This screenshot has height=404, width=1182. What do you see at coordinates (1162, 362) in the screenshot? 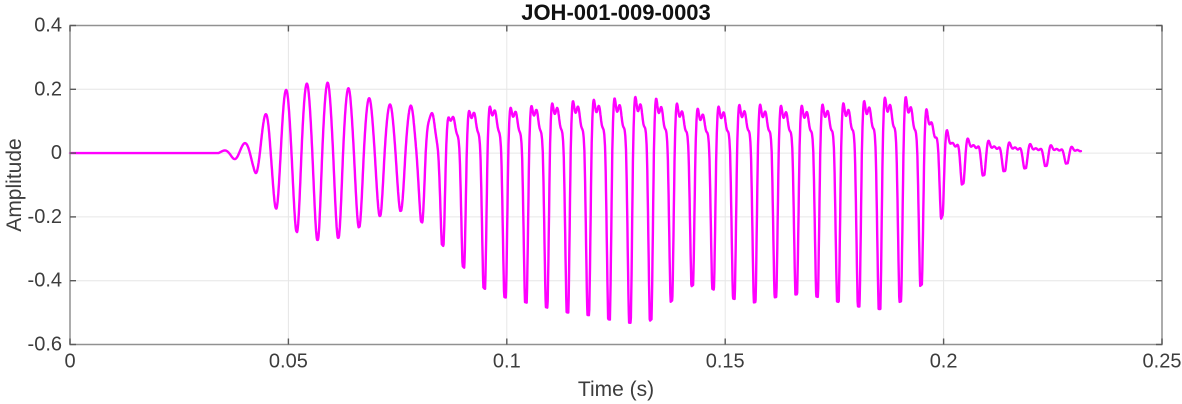
I see `x-tick-label: 0.25` at bounding box center [1162, 362].